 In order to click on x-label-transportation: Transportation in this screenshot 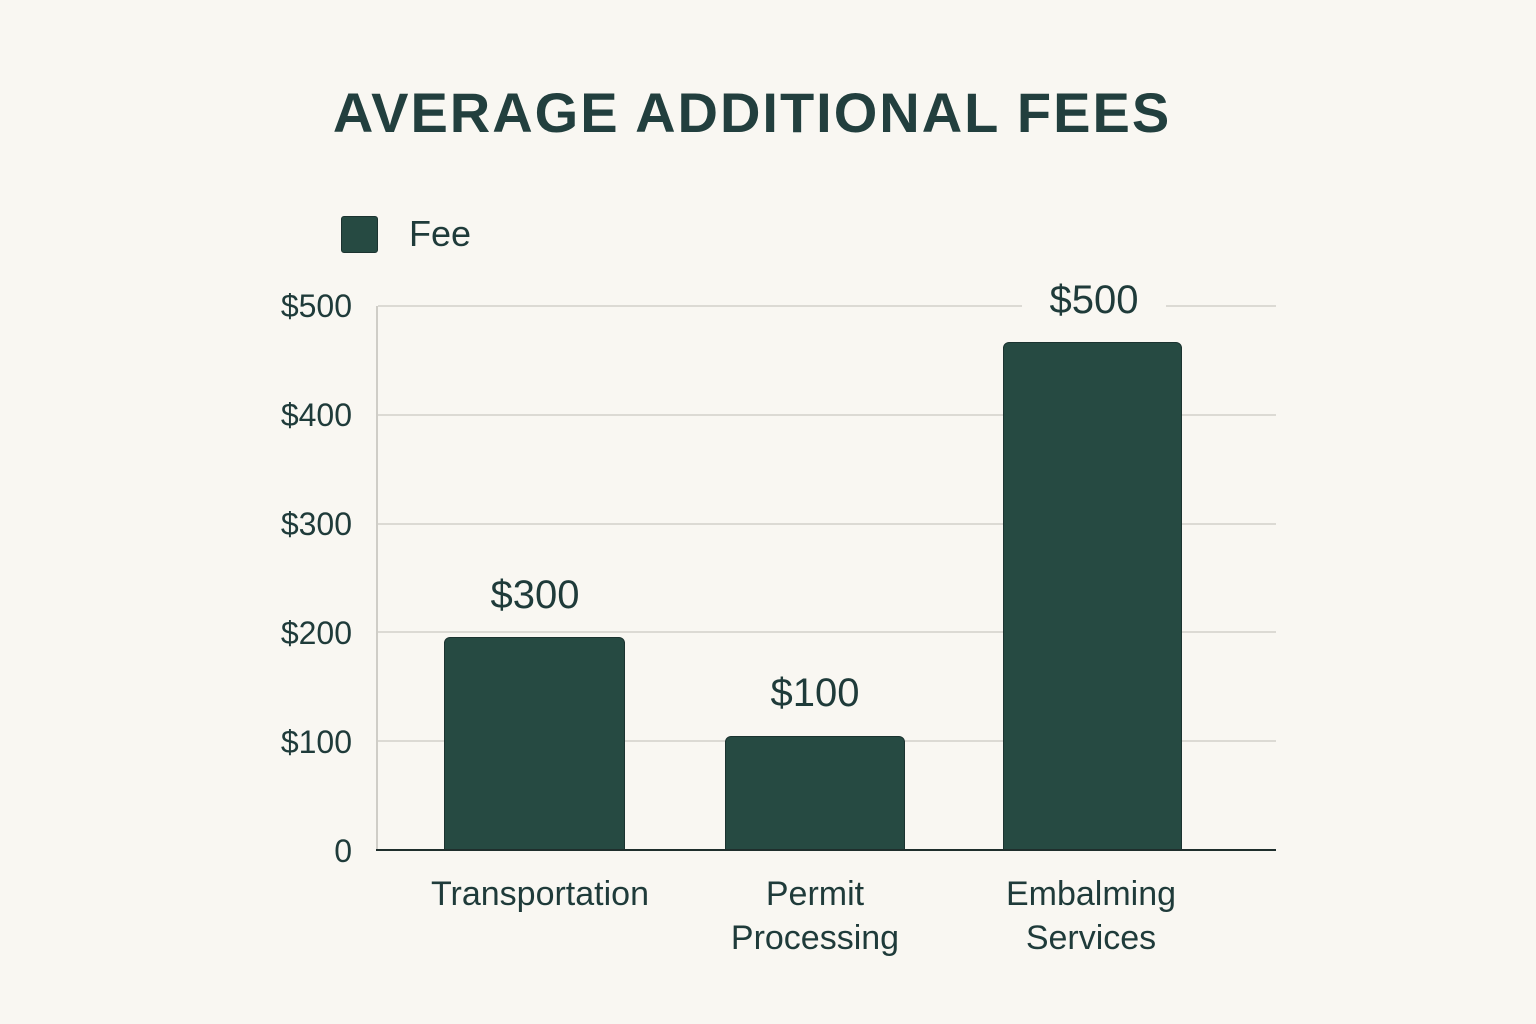, I will do `click(540, 894)`.